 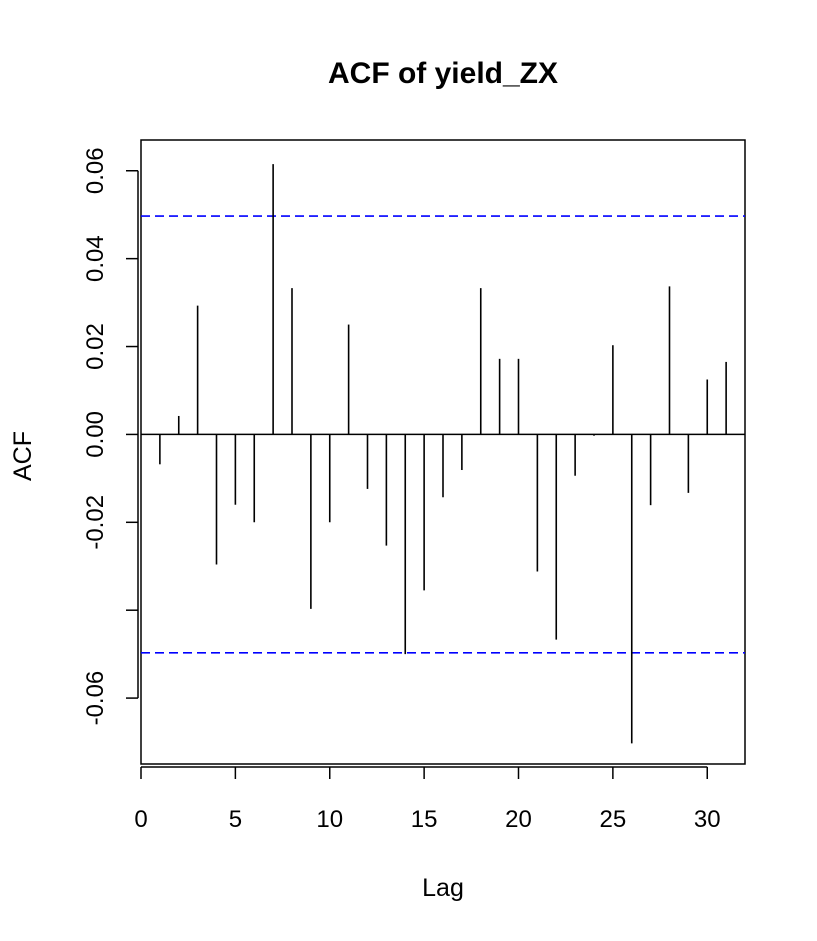 What do you see at coordinates (95, 170) in the screenshot?
I see `y-tick-label: 0.06` at bounding box center [95, 170].